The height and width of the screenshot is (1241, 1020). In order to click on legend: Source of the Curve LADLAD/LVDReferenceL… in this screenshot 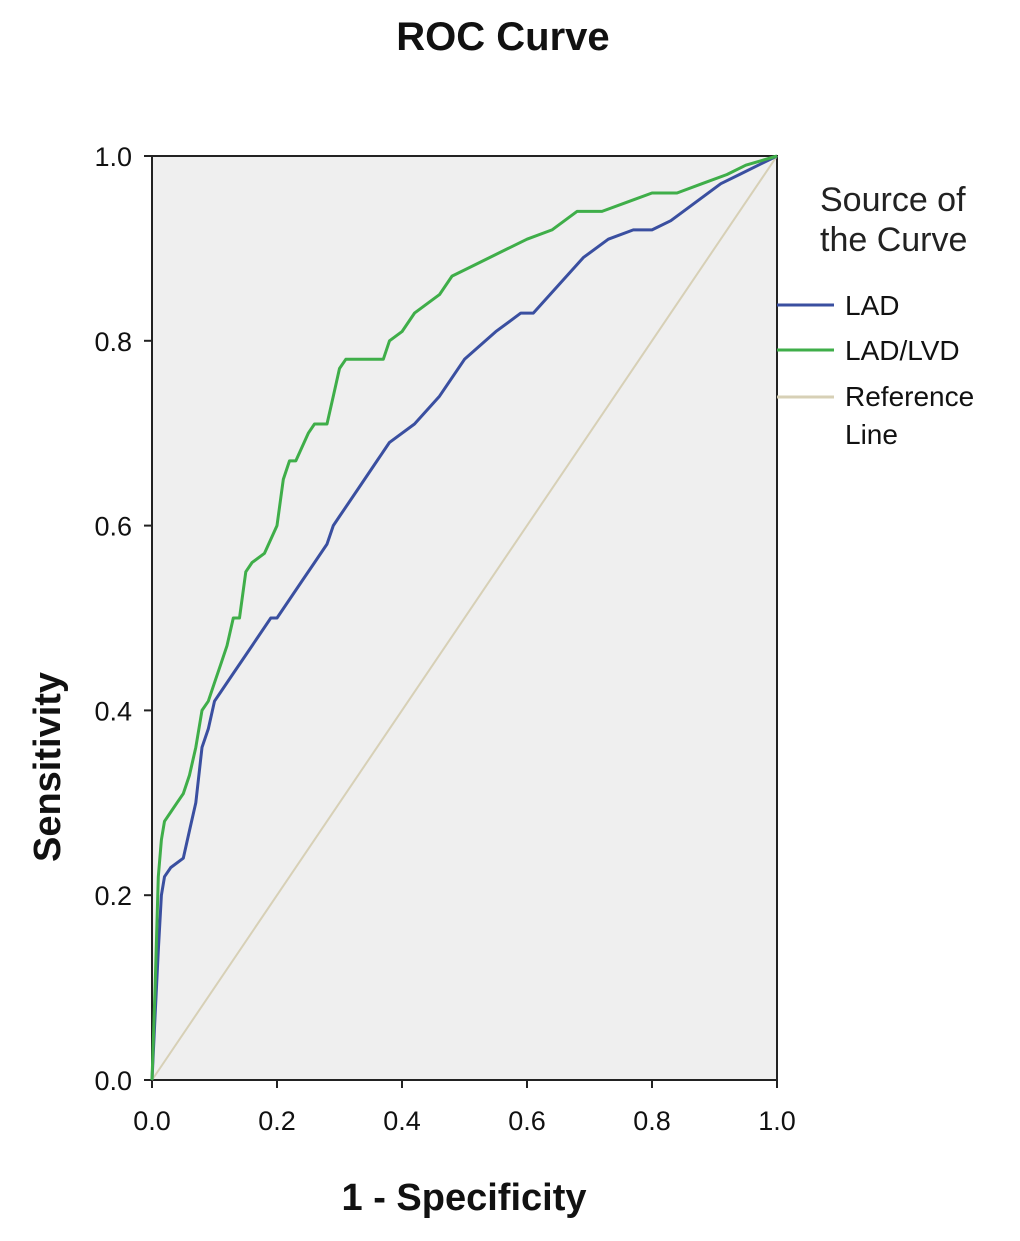, I will do `click(876, 315)`.